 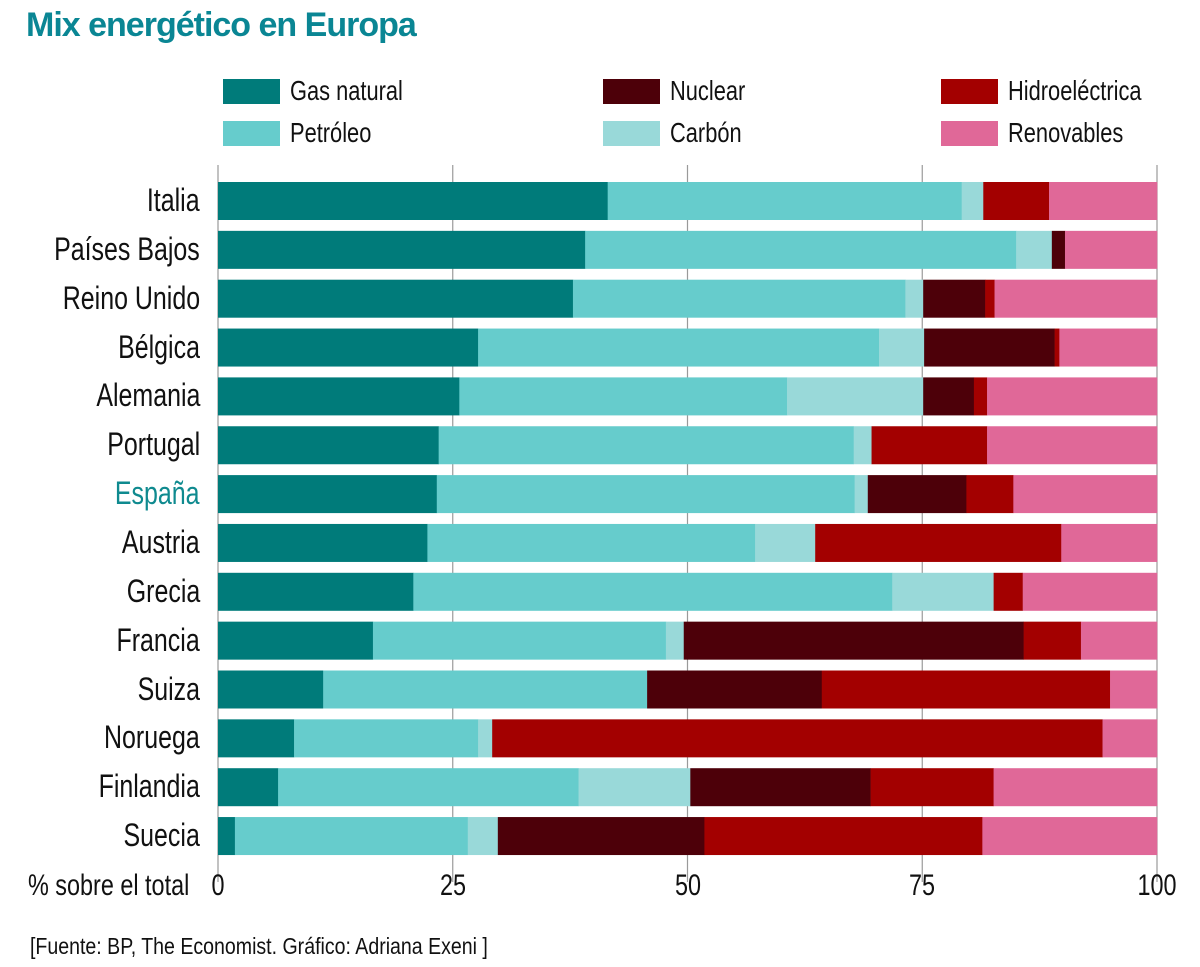 What do you see at coordinates (159, 346) in the screenshot?
I see `category-label: Bélgica` at bounding box center [159, 346].